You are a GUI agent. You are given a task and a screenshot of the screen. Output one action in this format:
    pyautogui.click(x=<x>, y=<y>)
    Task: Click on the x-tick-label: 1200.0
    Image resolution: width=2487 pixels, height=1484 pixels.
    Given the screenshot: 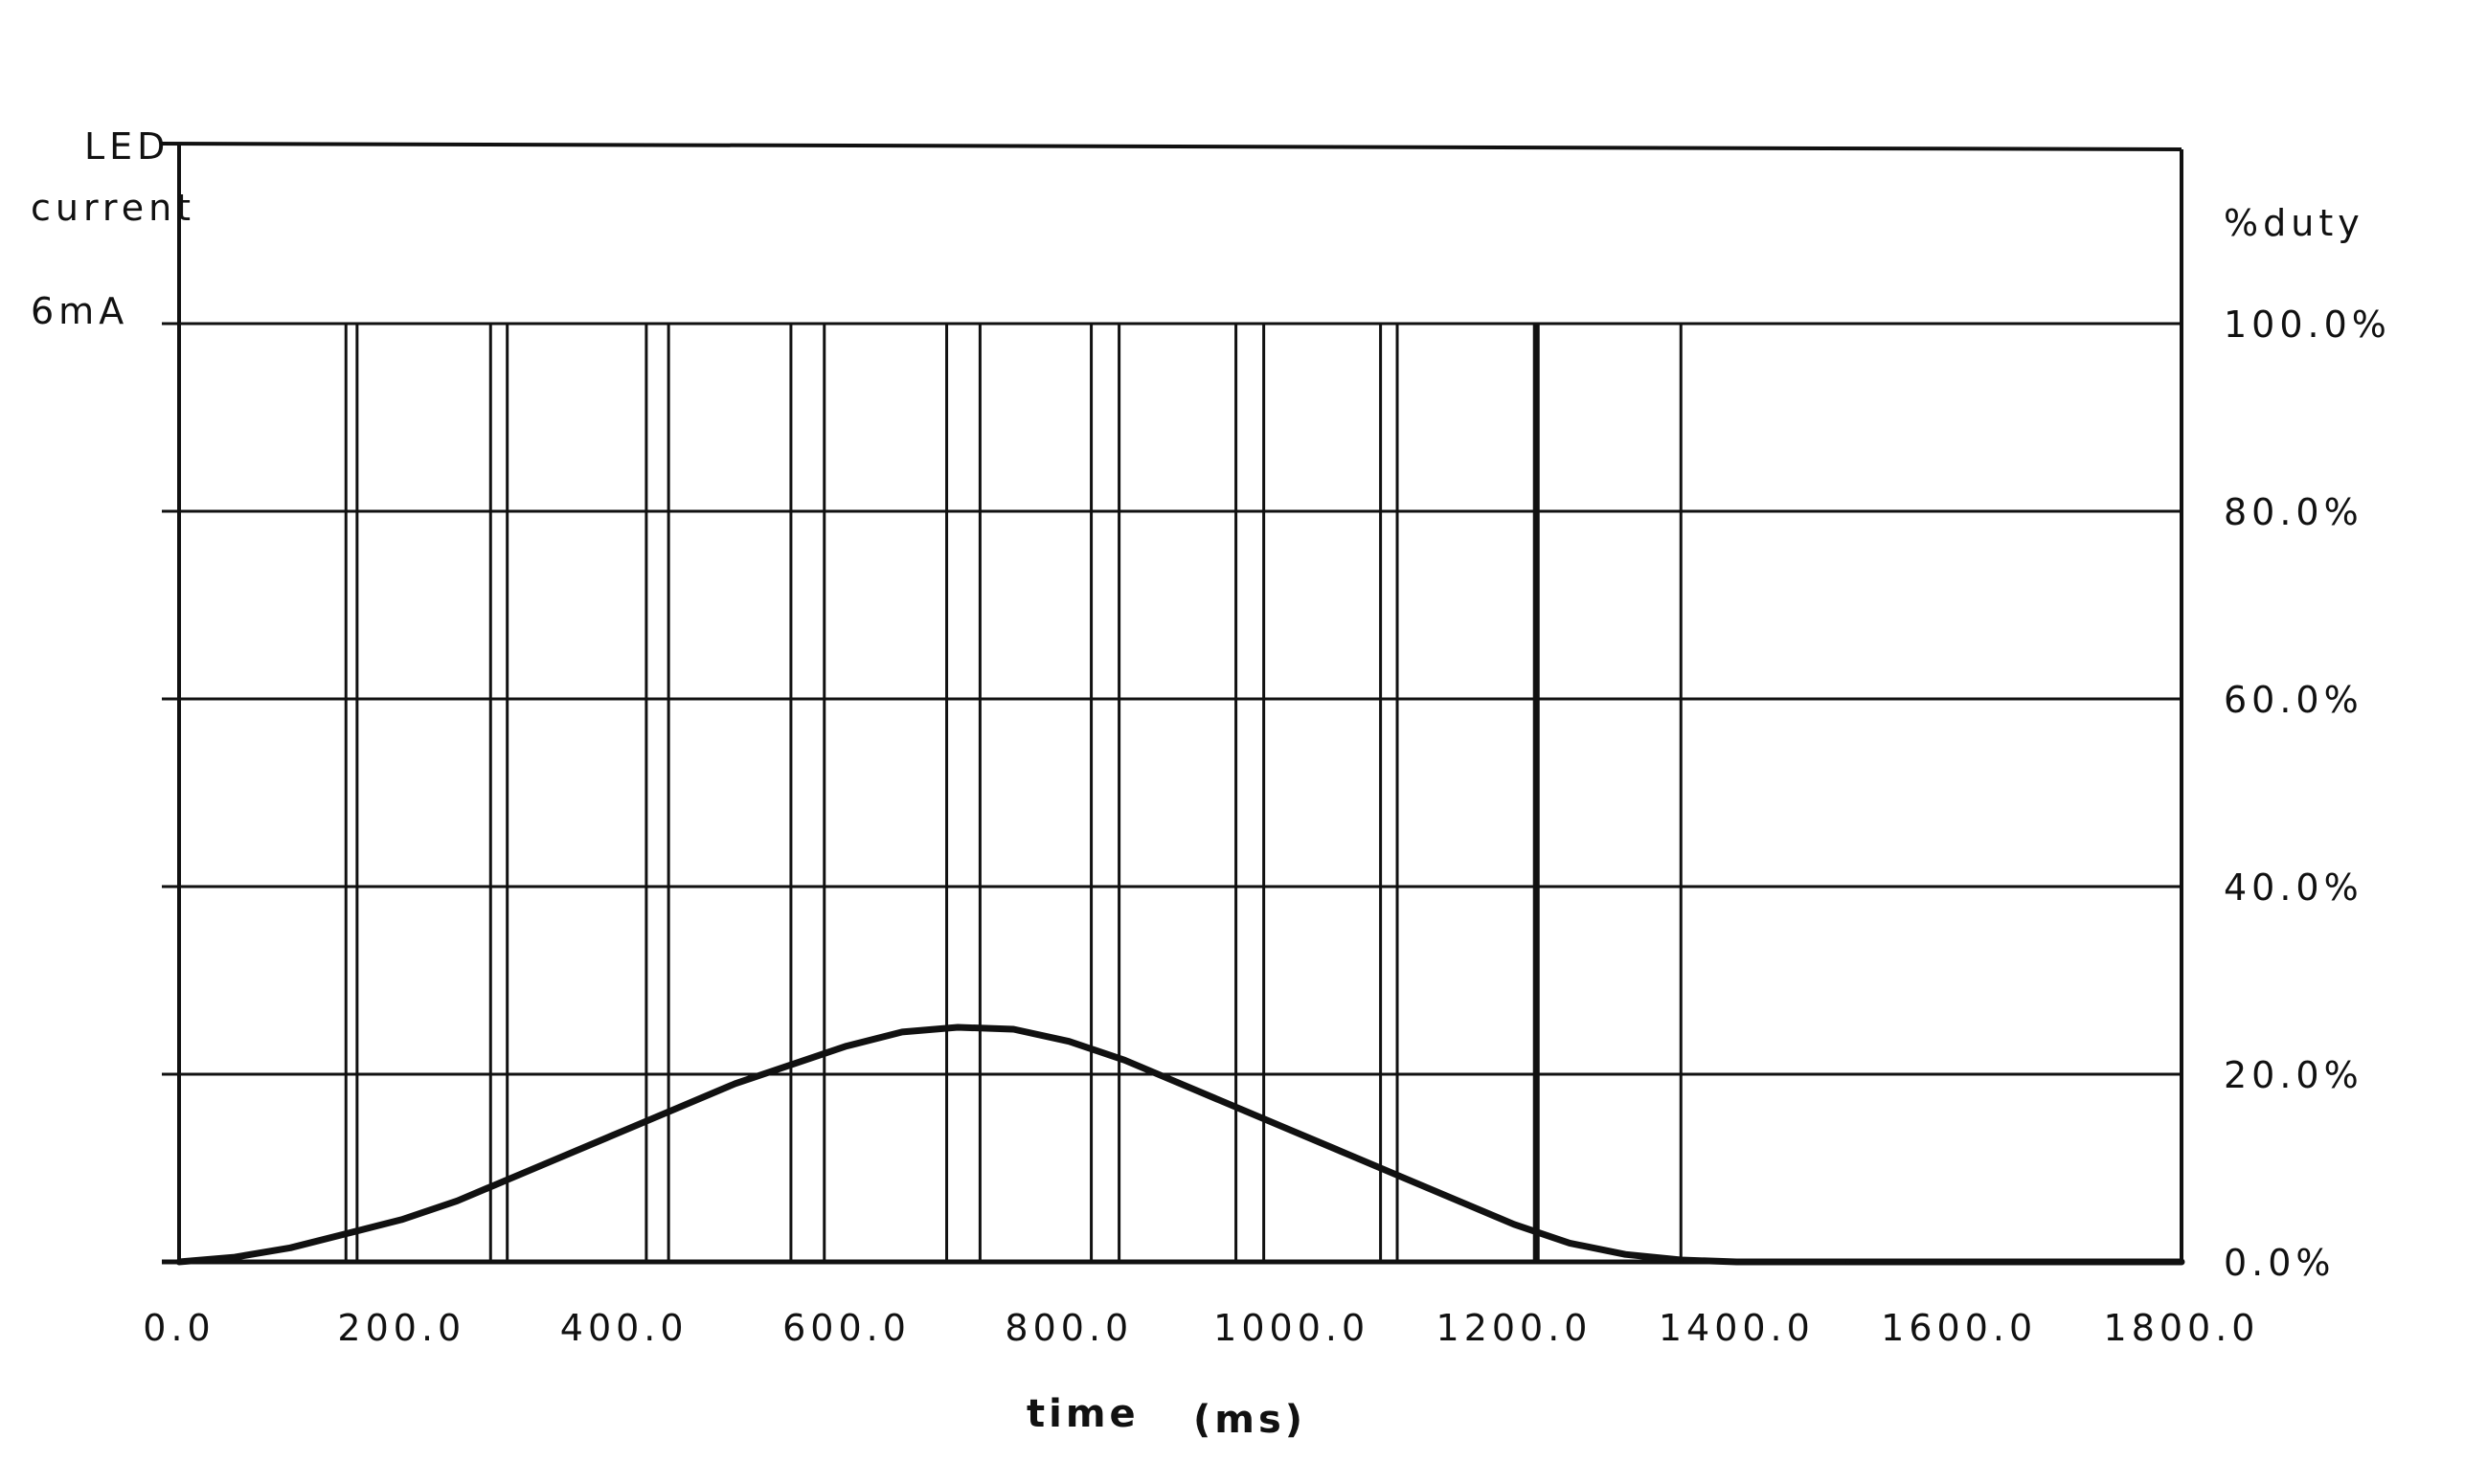 What is the action you would take?
    pyautogui.click(x=1514, y=1328)
    